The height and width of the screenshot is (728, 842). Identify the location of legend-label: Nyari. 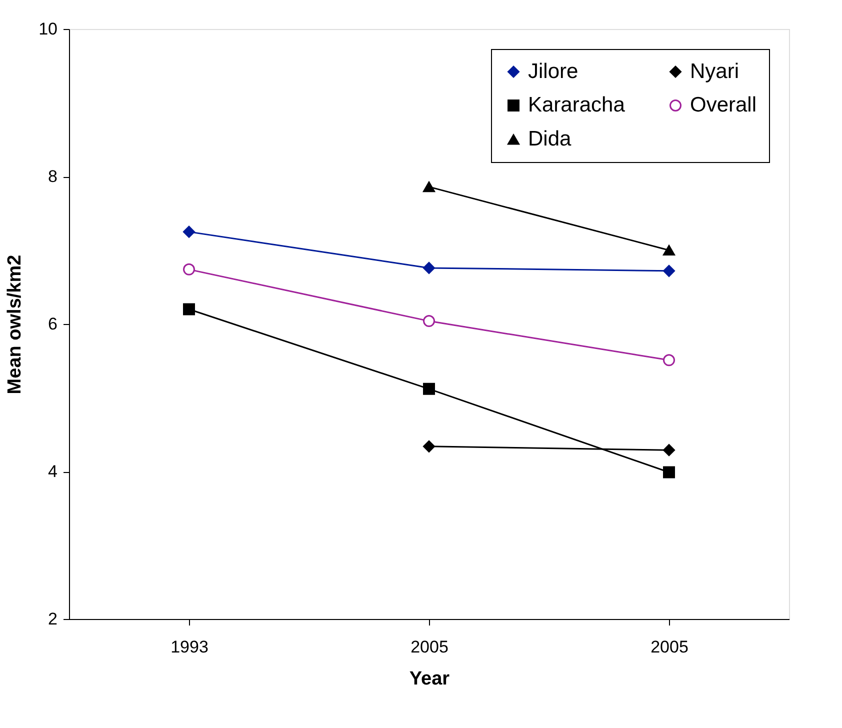
(715, 71).